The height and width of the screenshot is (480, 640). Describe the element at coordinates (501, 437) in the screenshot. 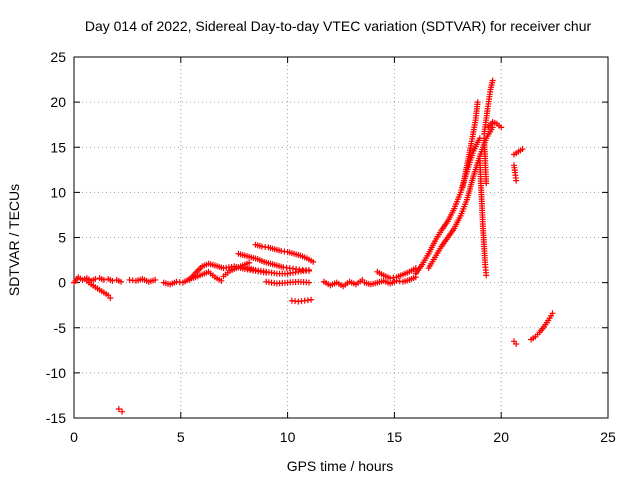

I see `x-tick-label: 20` at that location.